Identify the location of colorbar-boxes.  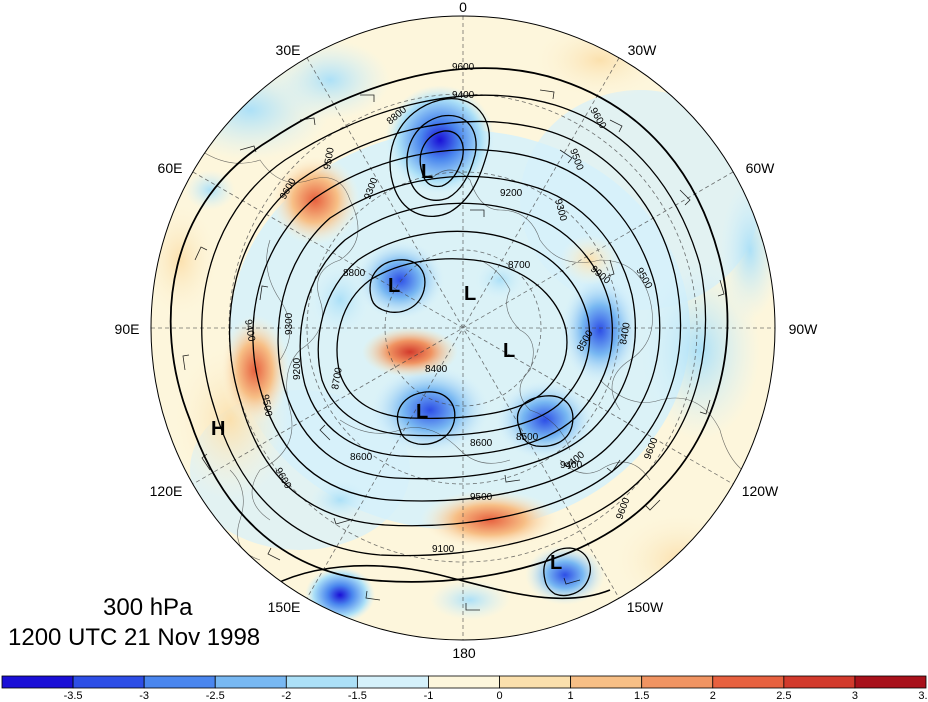
(464, 682).